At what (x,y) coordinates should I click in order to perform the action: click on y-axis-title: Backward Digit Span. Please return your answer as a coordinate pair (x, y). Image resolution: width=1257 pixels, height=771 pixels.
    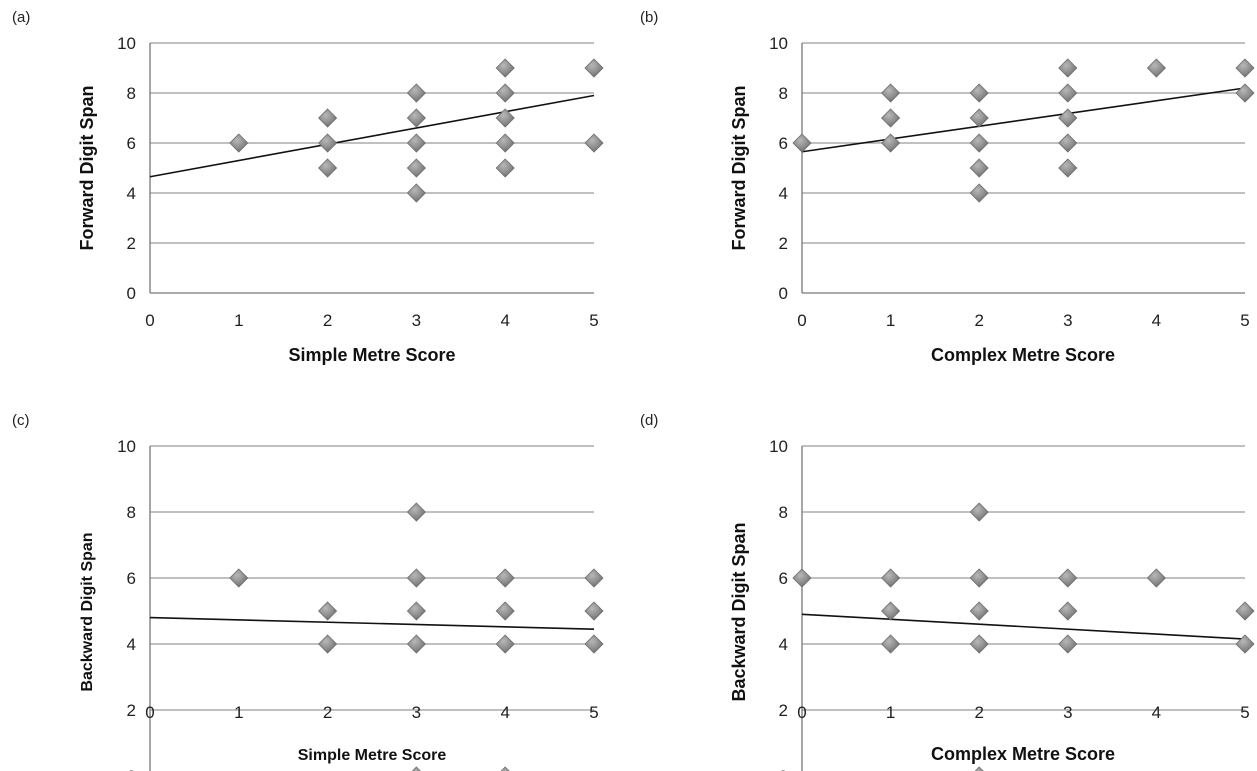
    Looking at the image, I should click on (739, 611).